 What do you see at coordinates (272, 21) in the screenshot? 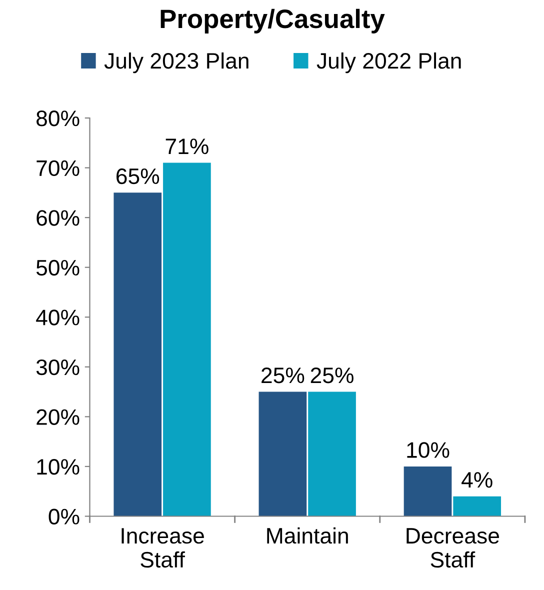
I see `chart-title: Property/Casualty` at bounding box center [272, 21].